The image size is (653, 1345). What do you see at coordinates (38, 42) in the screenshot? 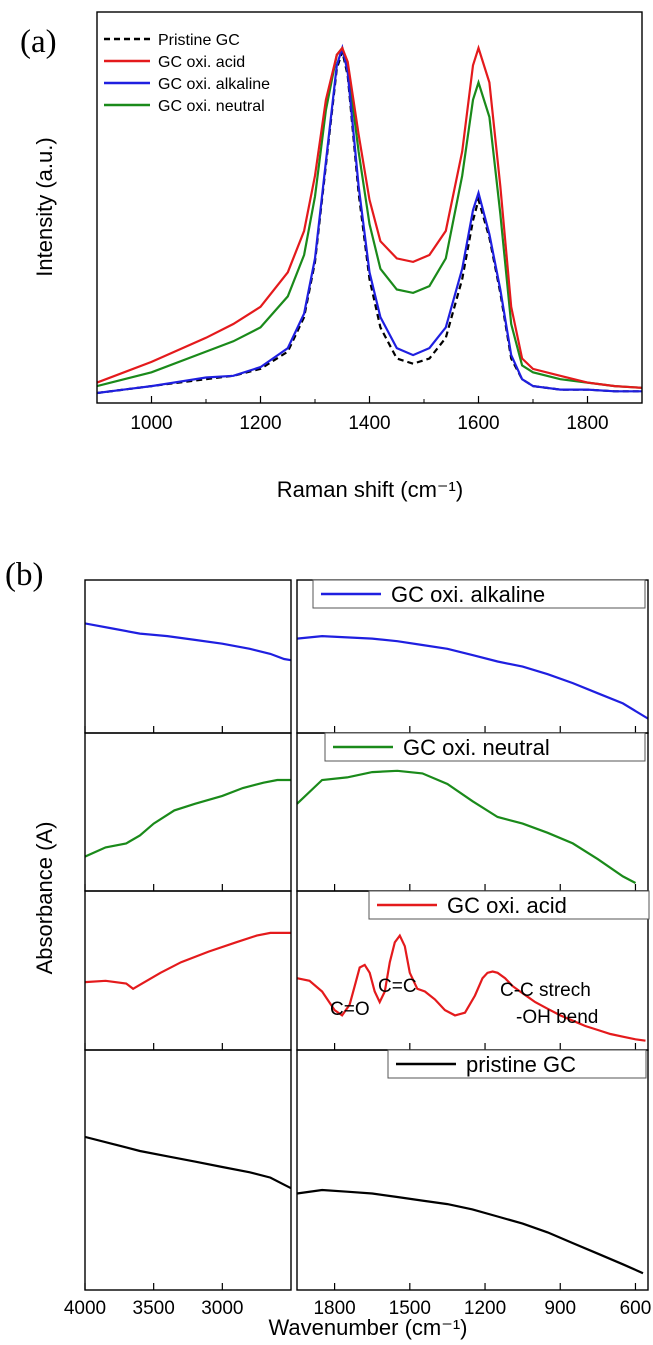
I see `panel-a-label: (a)` at bounding box center [38, 42].